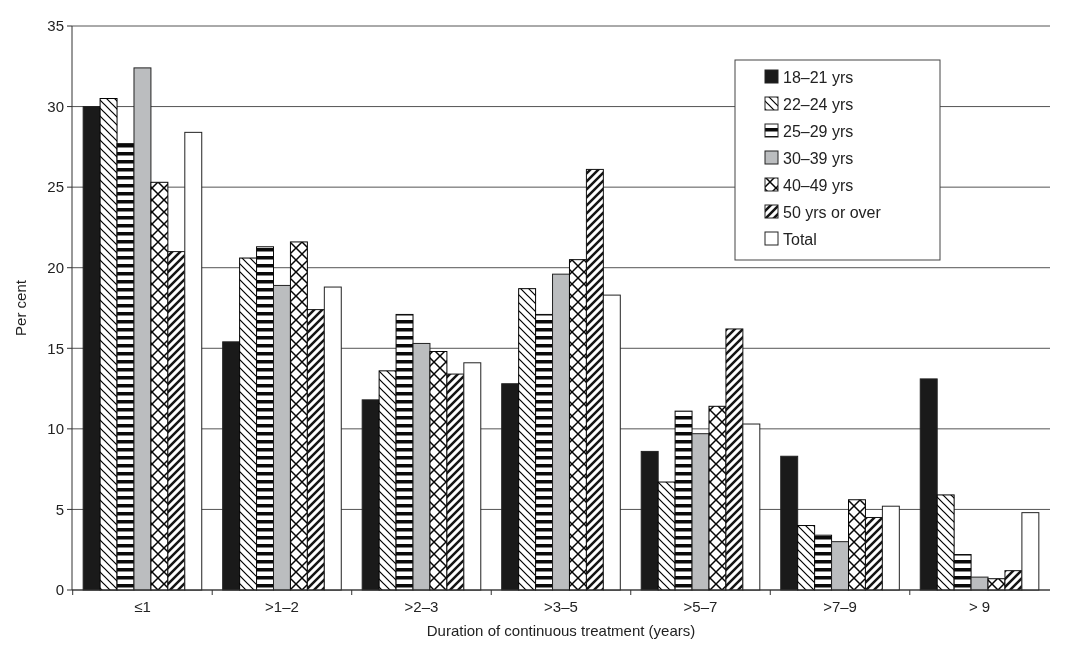  What do you see at coordinates (282, 606) in the screenshot?
I see `x-tick-label: >1–2` at bounding box center [282, 606].